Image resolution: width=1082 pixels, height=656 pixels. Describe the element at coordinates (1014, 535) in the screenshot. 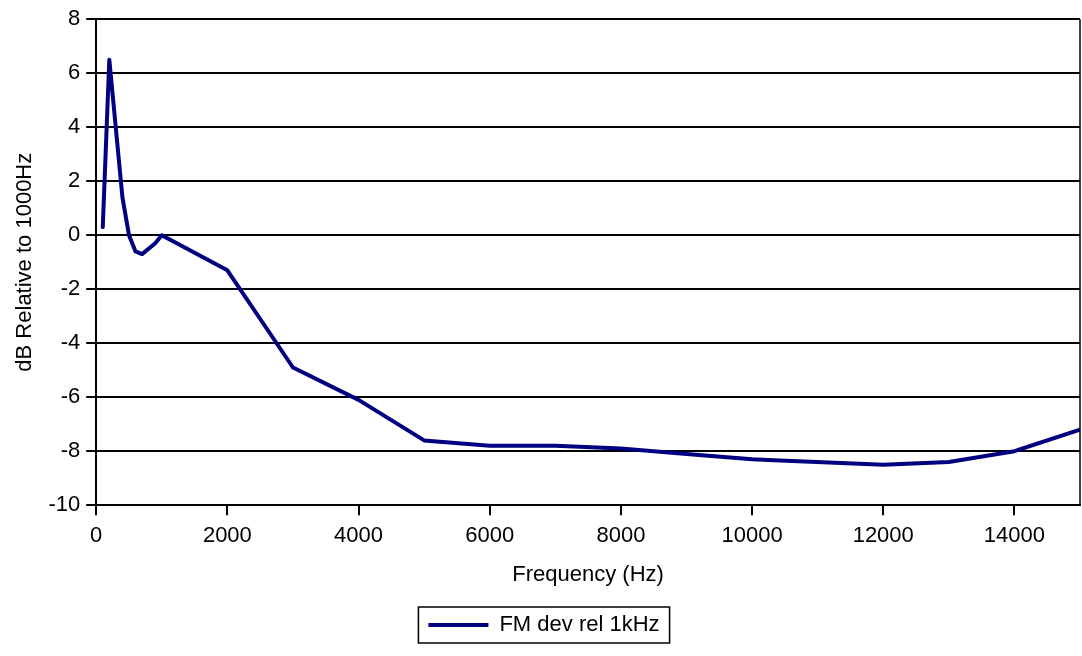

I see `x-tick-label: 14000` at that location.